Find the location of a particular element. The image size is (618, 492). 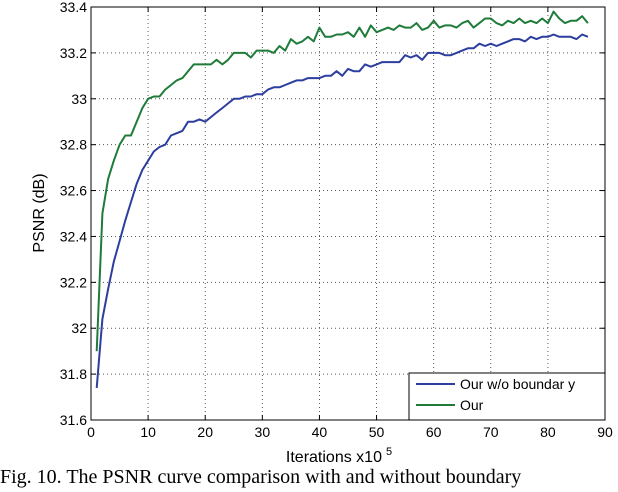

x-tick-label: 40 is located at coordinates (320, 432).